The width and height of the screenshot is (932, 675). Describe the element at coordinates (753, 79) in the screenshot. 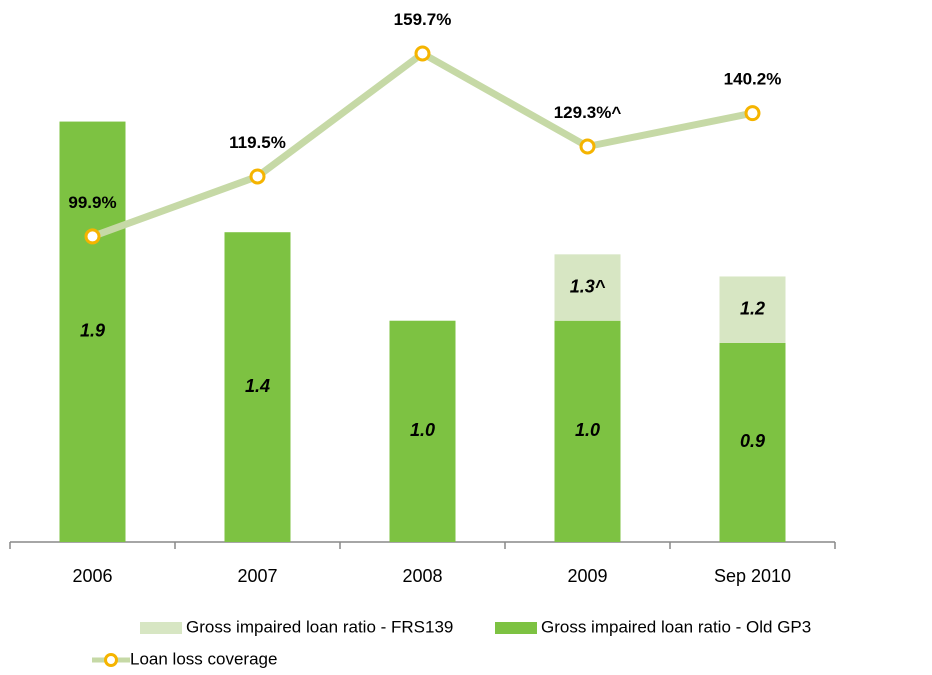

I see `line-label: 140.2%` at that location.